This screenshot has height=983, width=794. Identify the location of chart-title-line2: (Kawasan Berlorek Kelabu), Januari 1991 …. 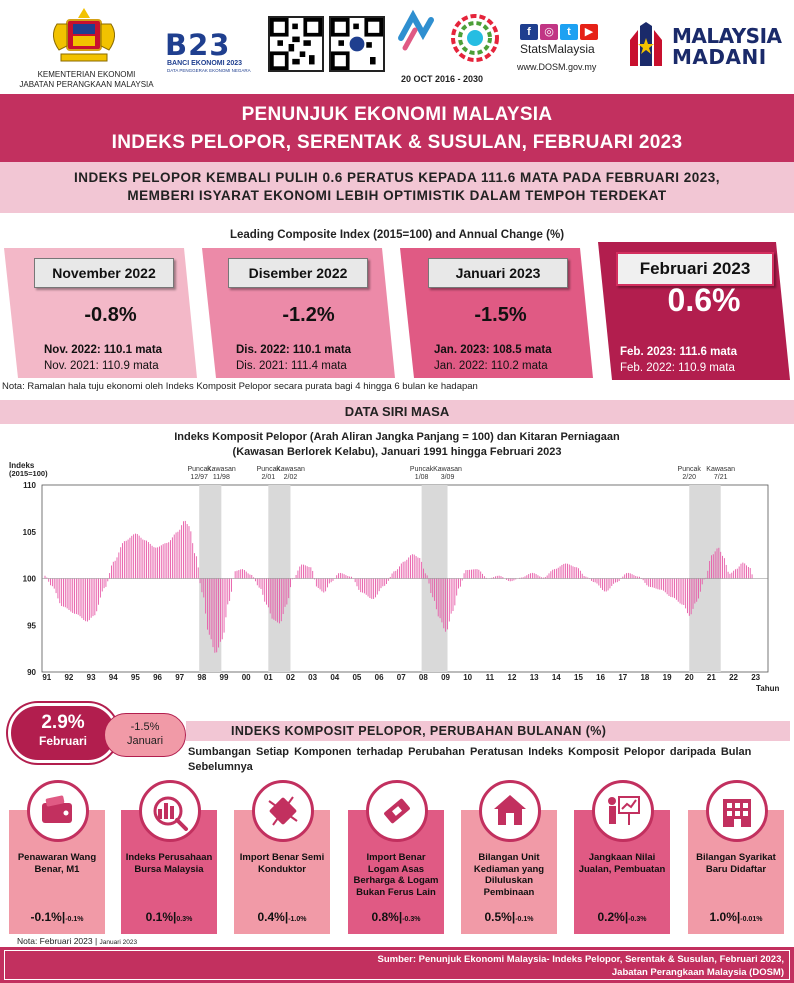
(397, 452).